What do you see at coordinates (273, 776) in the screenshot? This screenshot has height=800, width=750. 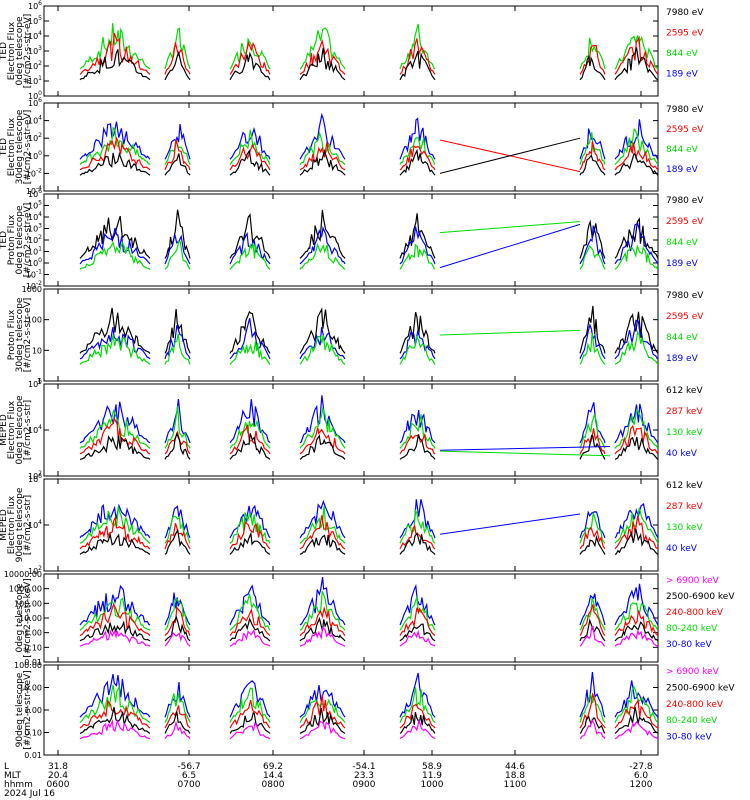 I see `x-tick-mlt: 14.4` at bounding box center [273, 776].